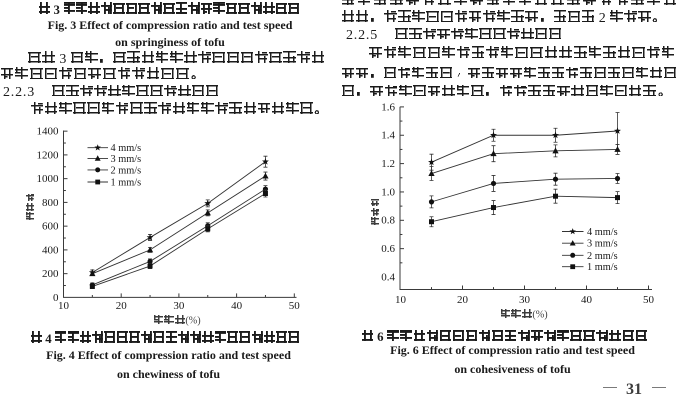  Describe the element at coordinates (48, 155) in the screenshot. I see `svg-text: 1200` at that location.